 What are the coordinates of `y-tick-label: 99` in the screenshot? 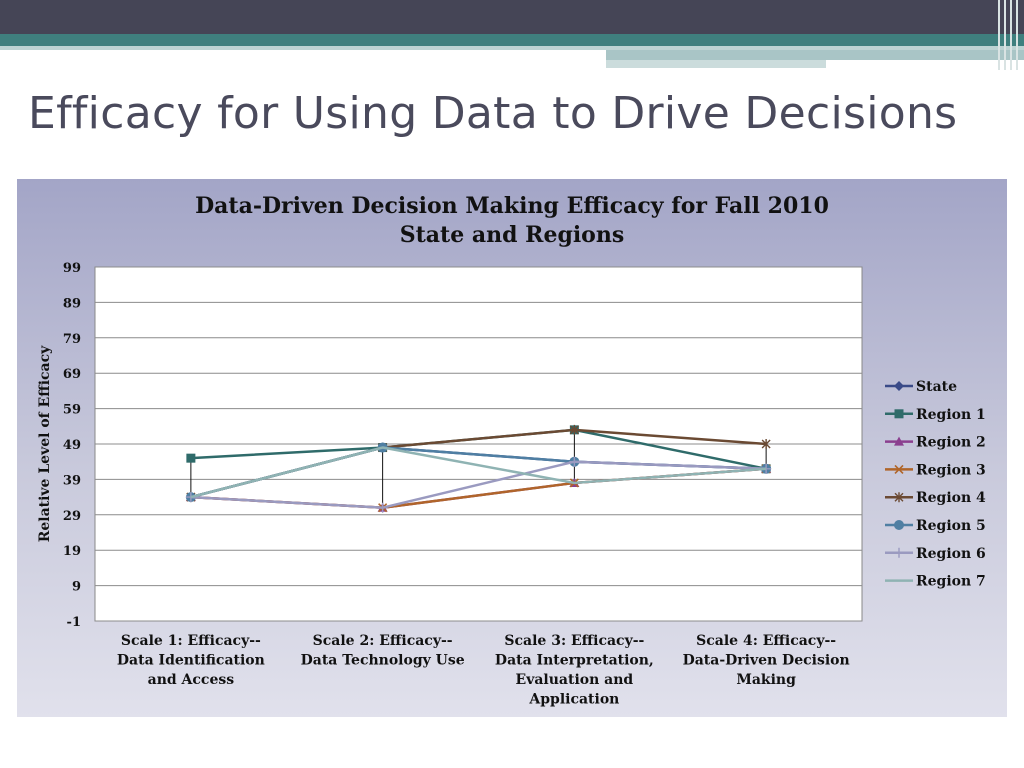 It's located at (72, 268).